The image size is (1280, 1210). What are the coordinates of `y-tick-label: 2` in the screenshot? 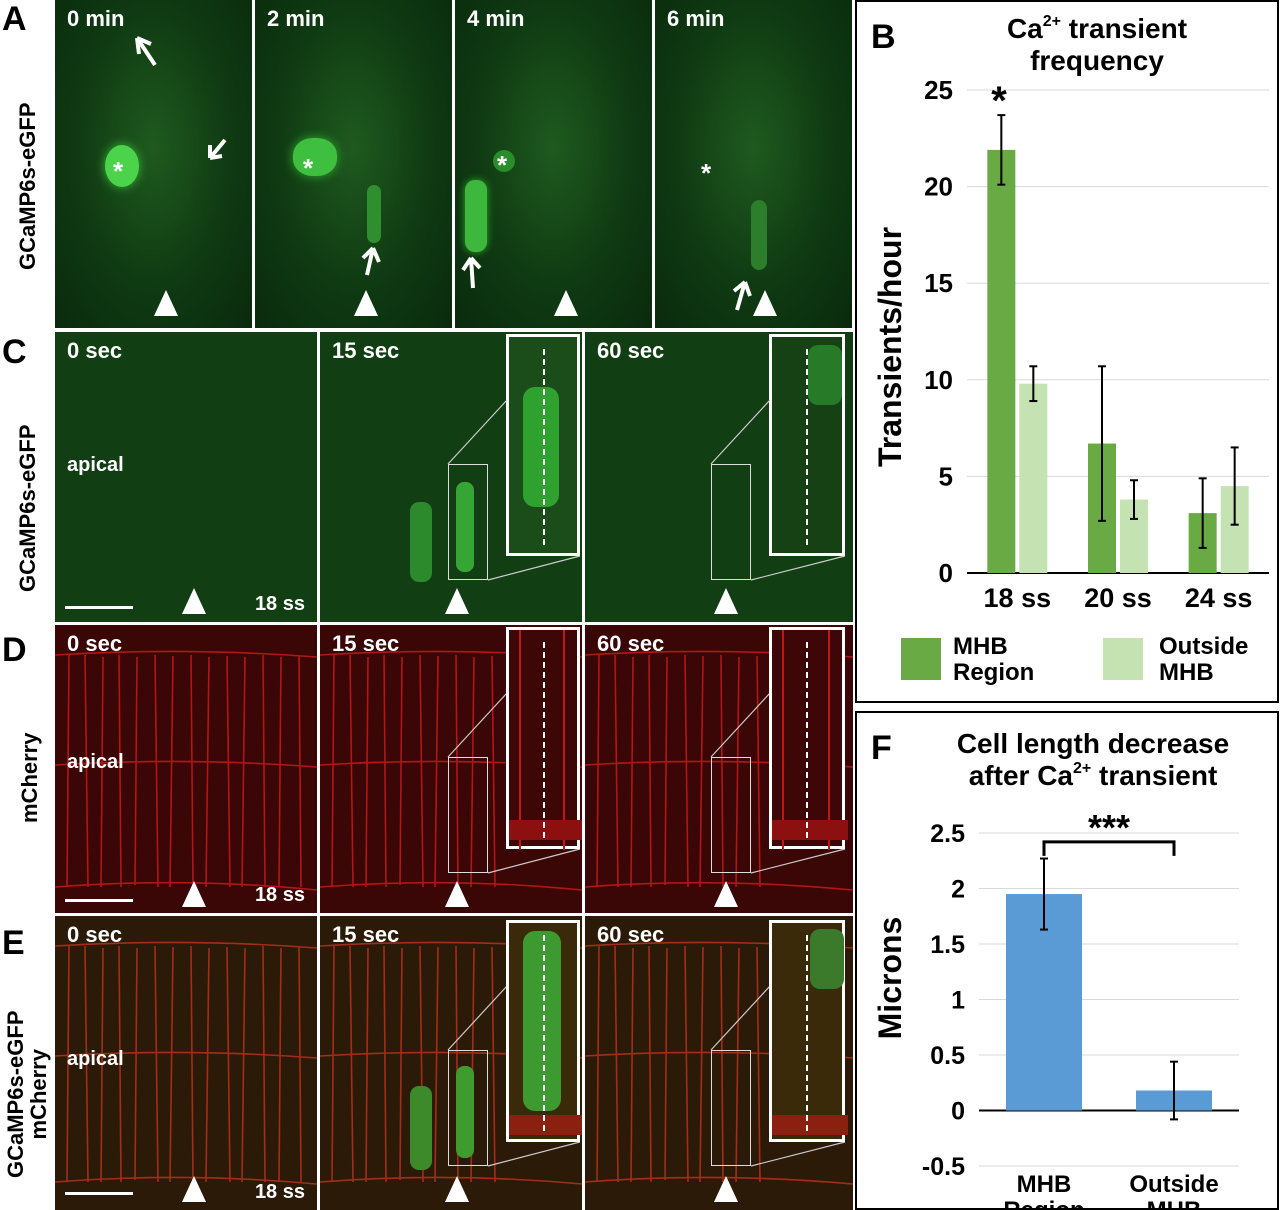 It's located at (958, 890).